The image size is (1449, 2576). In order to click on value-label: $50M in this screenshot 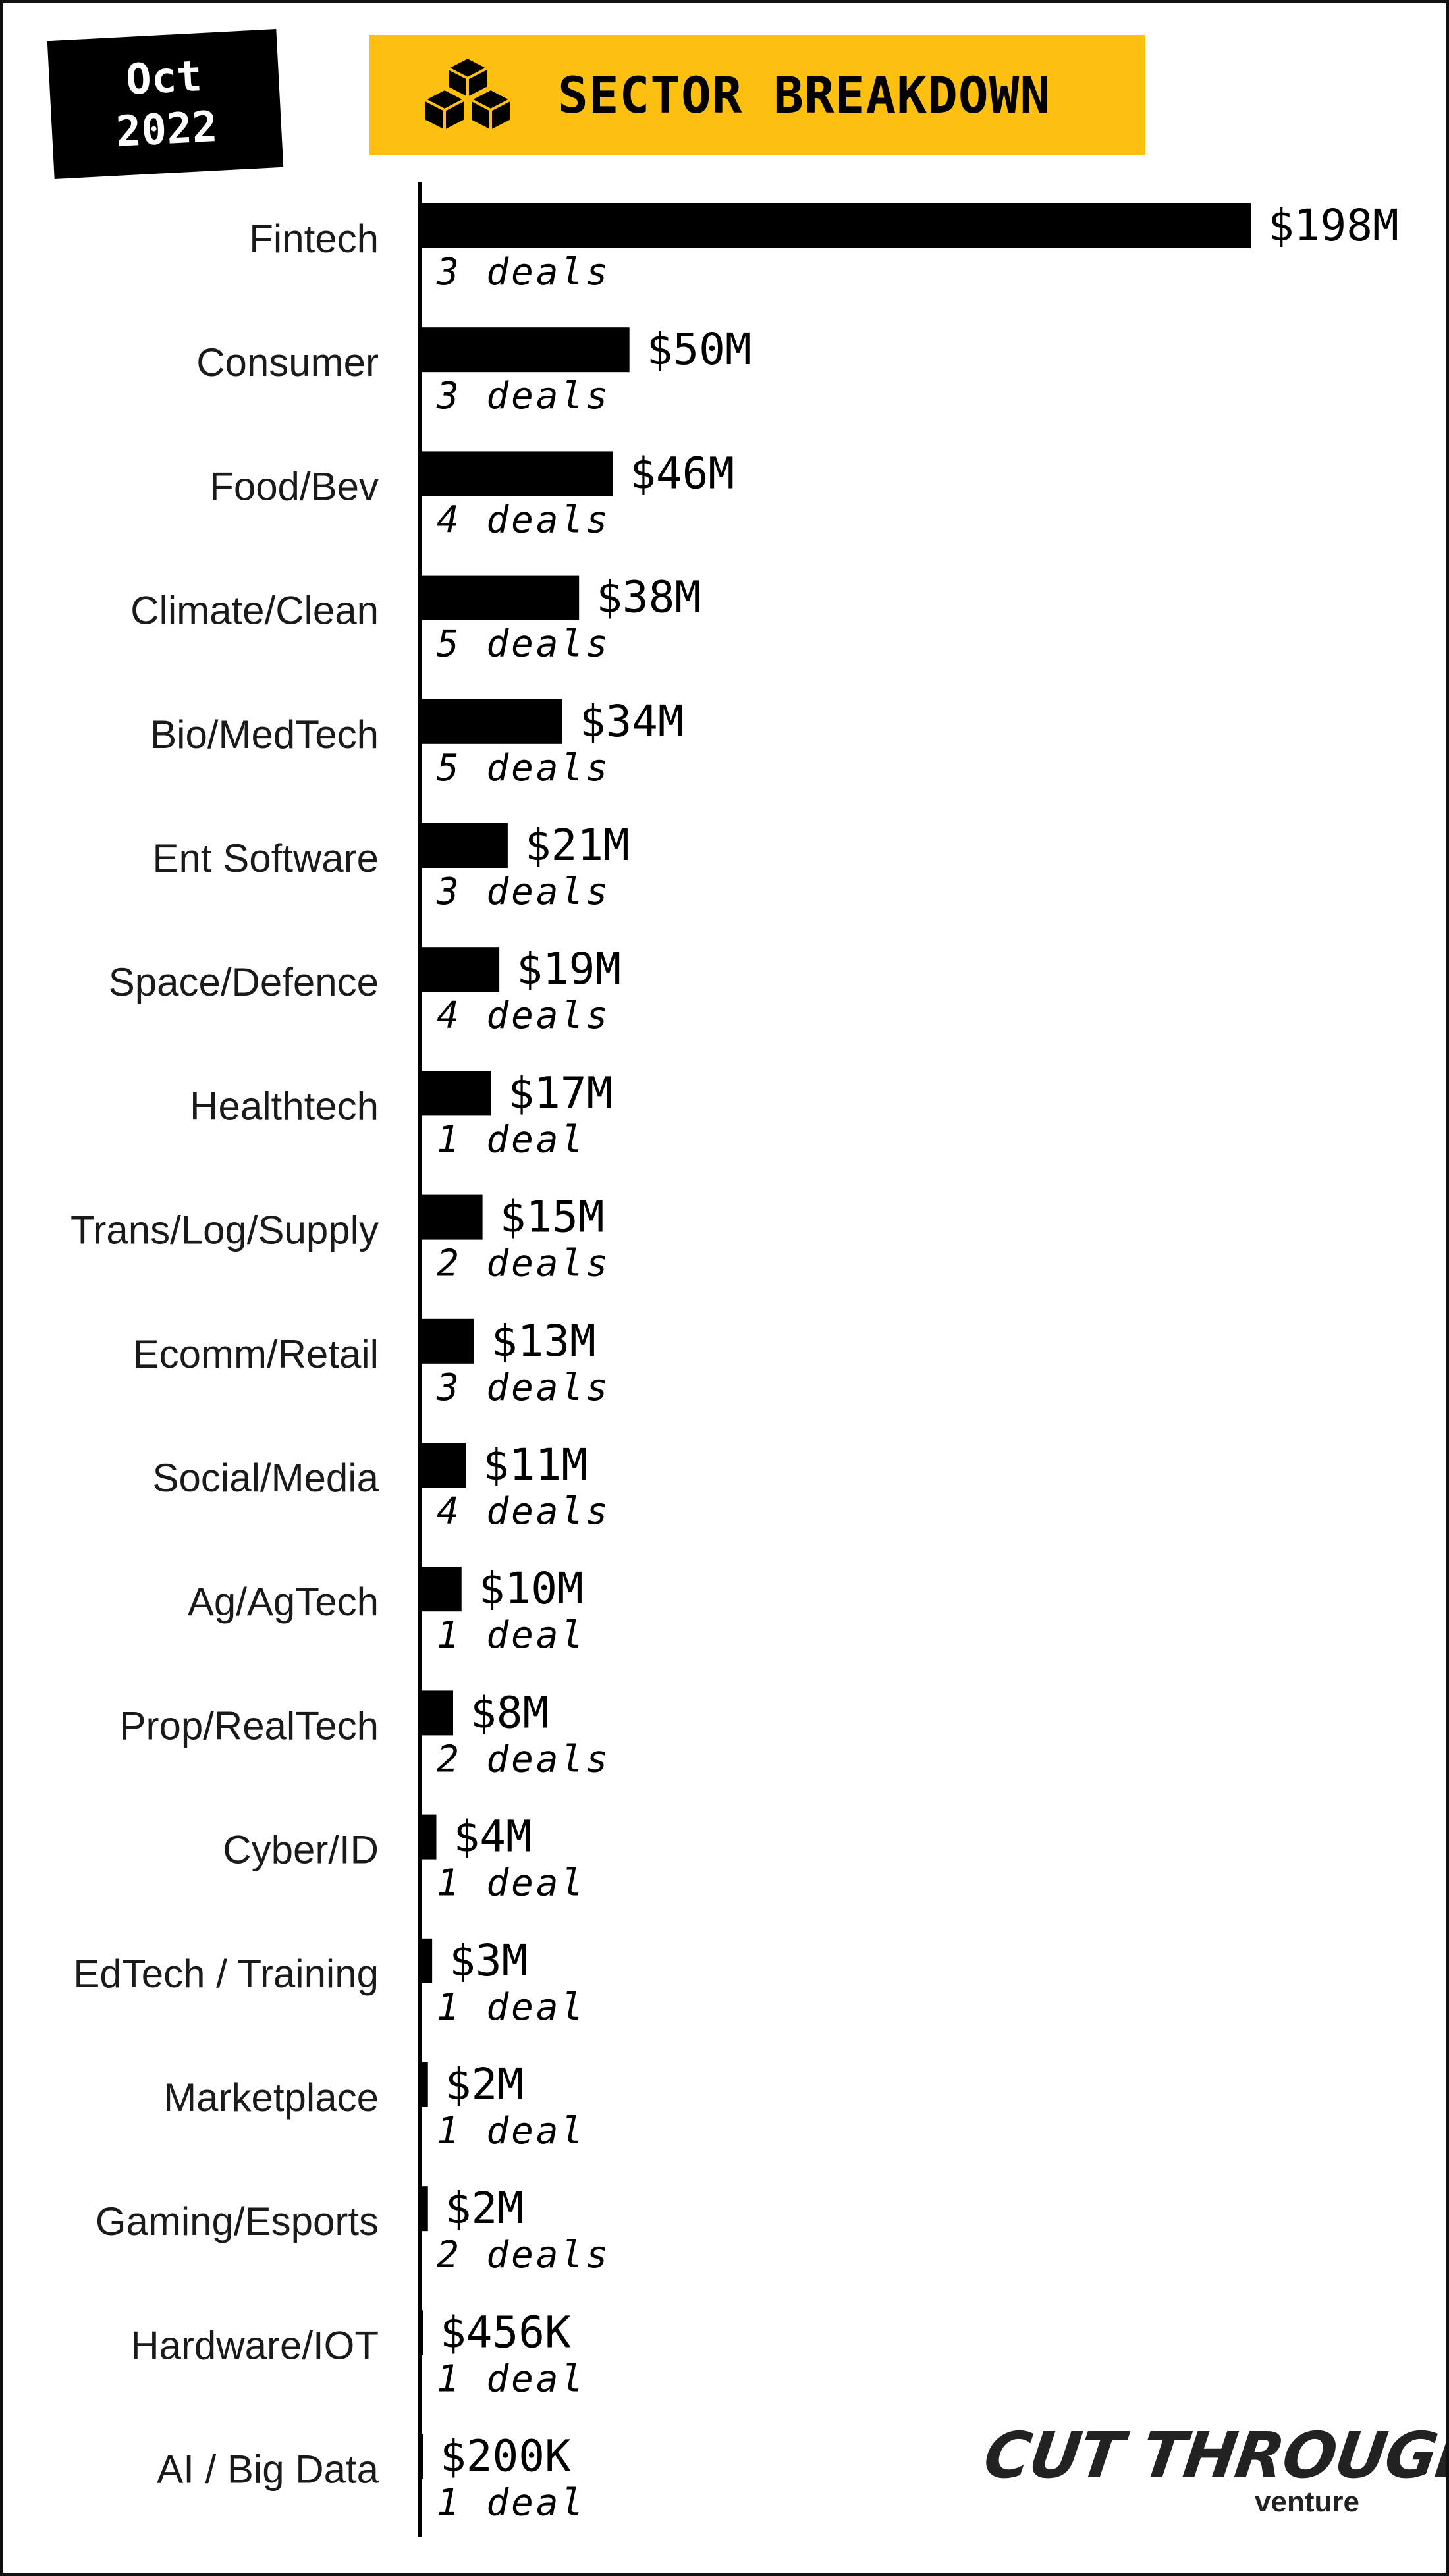, I will do `click(699, 349)`.